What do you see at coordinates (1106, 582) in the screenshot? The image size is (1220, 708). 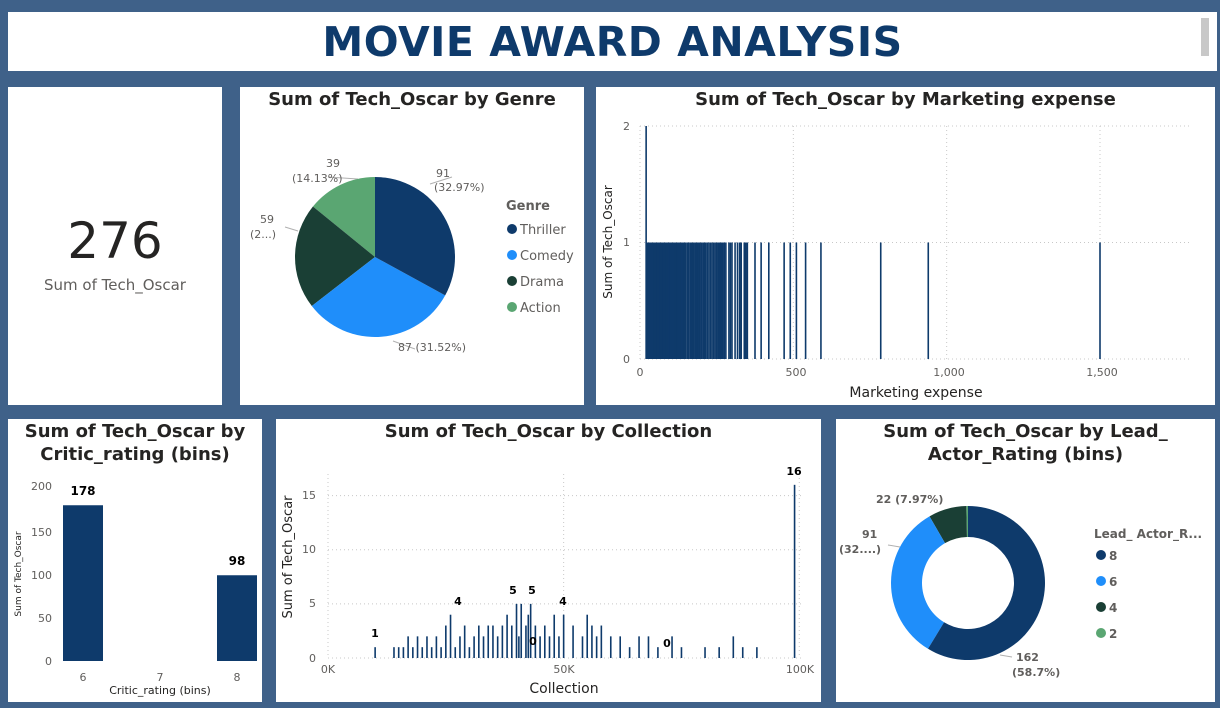 I see `lead-legend-item-6: 6` at bounding box center [1106, 582].